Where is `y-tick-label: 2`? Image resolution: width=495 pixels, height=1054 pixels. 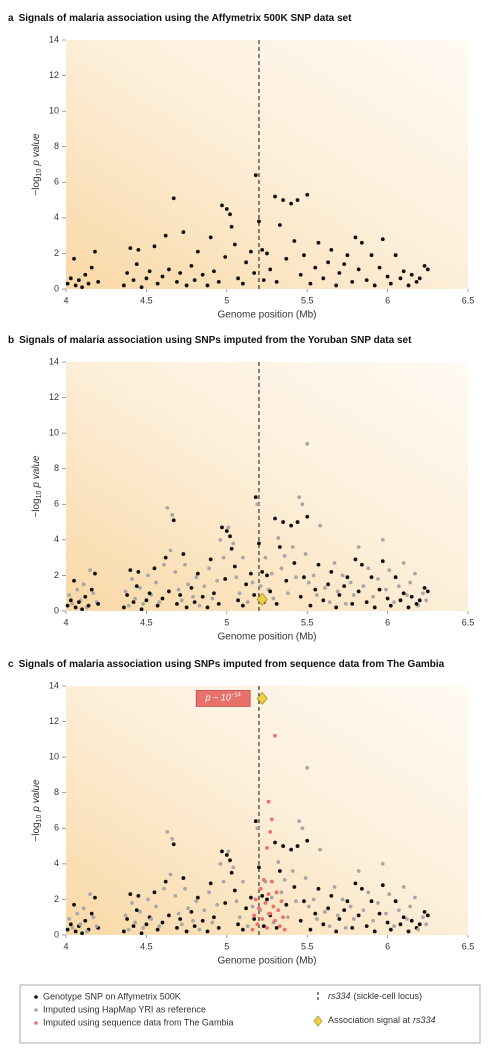
y-tick-label: 2 is located at coordinates (56, 253).